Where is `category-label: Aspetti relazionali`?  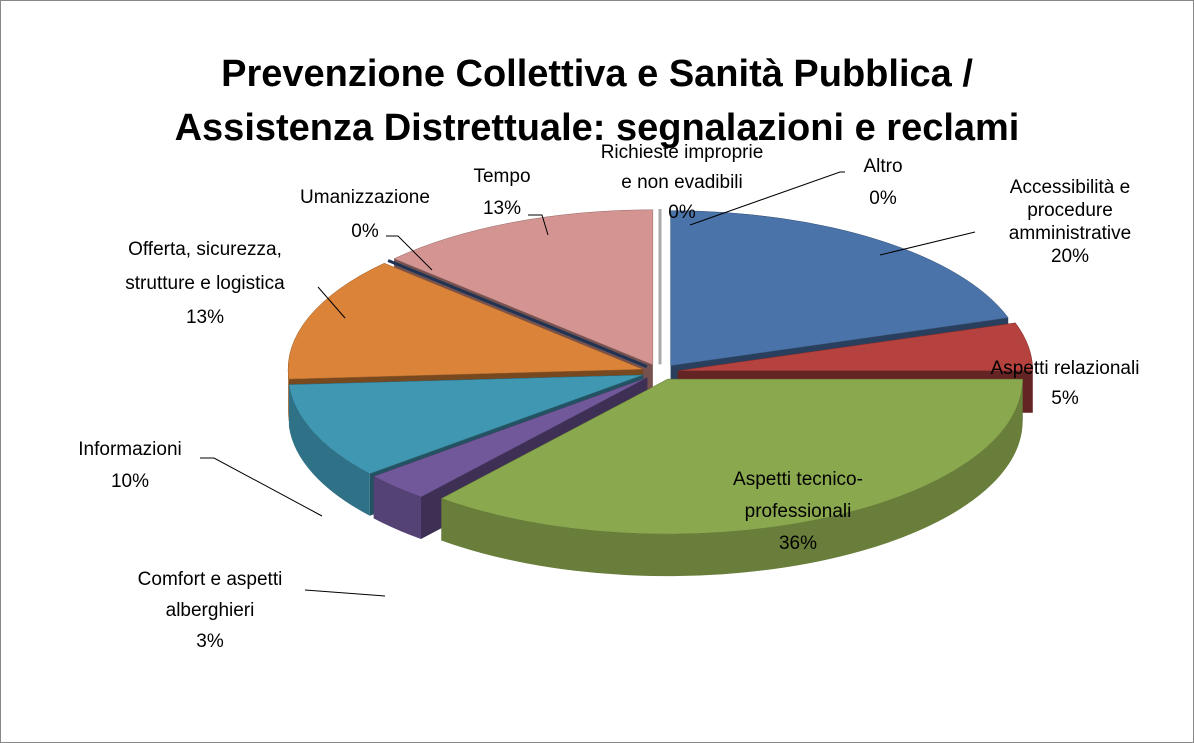
category-label: Aspetti relazionali is located at coordinates (1065, 368).